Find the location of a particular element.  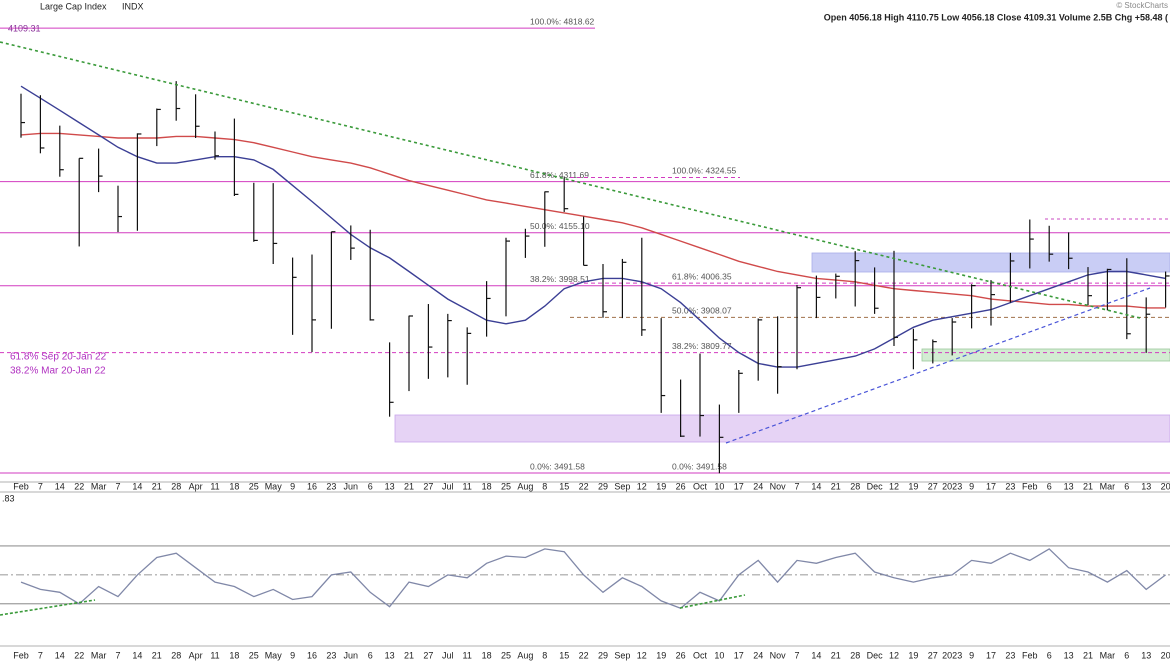

fib-label: 38.2%: 3998.51 is located at coordinates (560, 279).